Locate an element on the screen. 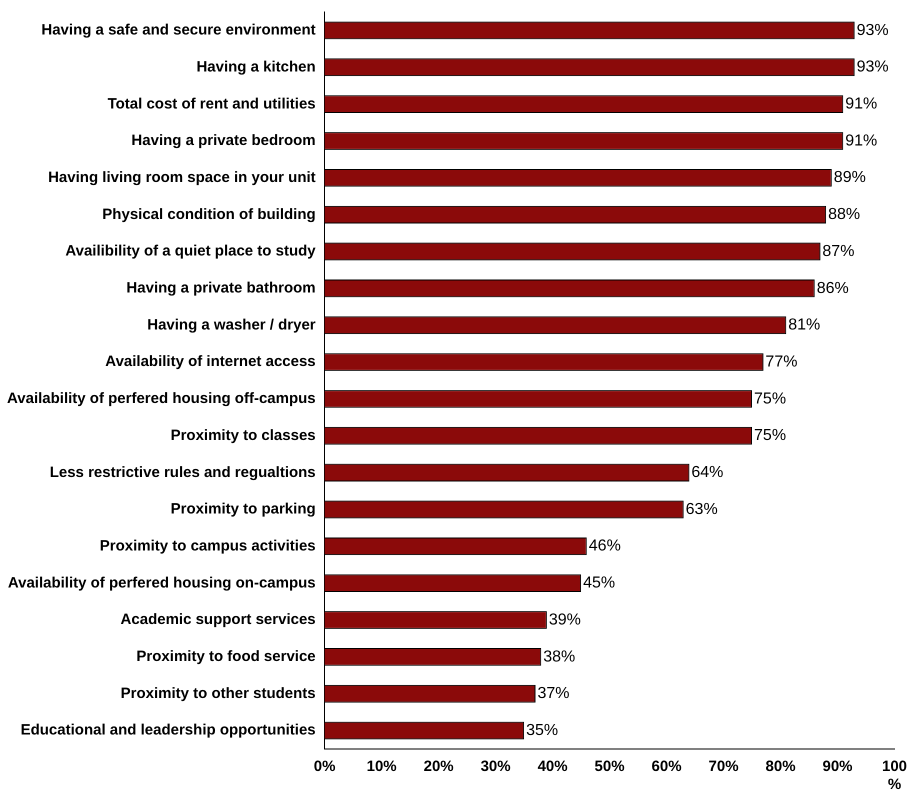 Image resolution: width=910 pixels, height=801 pixels. data-label: 89% is located at coordinates (850, 177).